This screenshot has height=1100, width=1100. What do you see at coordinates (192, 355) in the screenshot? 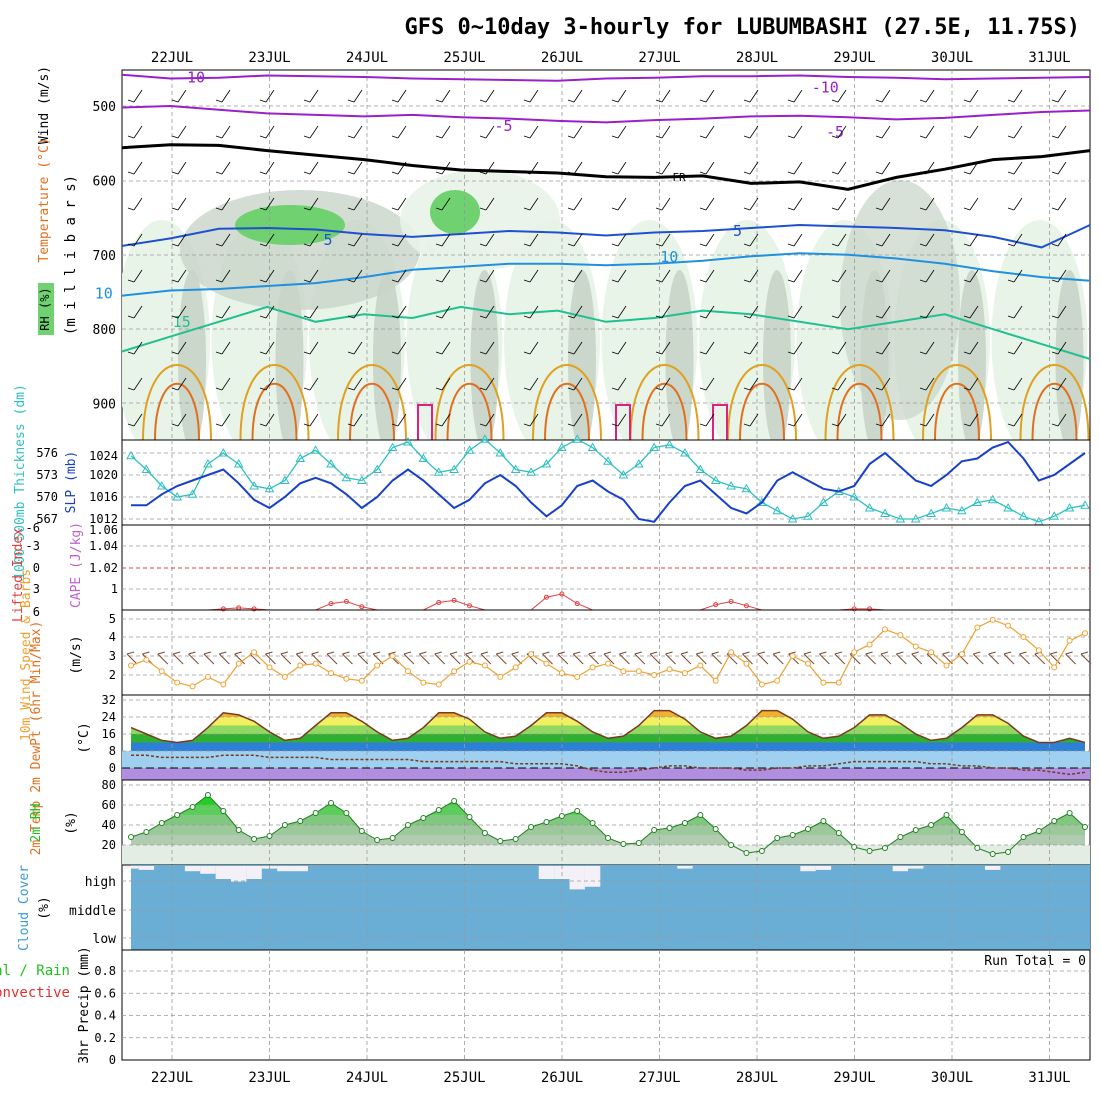
I see `rh-region-gray` at bounding box center [192, 355].